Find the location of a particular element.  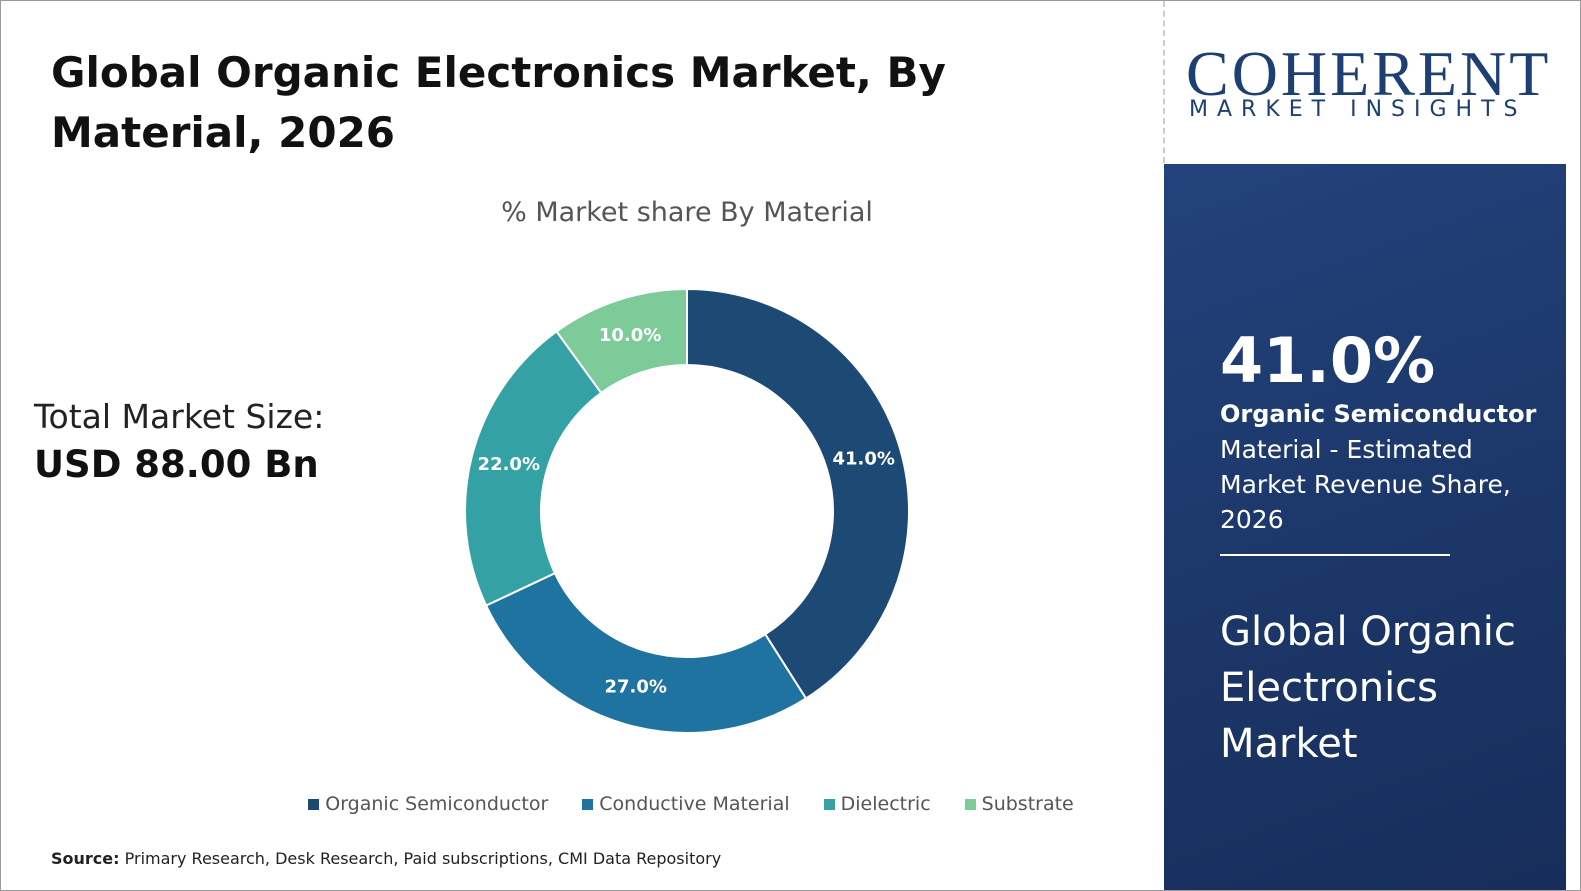

highlight-segment: Organic Semiconductor is located at coordinates (1378, 414).